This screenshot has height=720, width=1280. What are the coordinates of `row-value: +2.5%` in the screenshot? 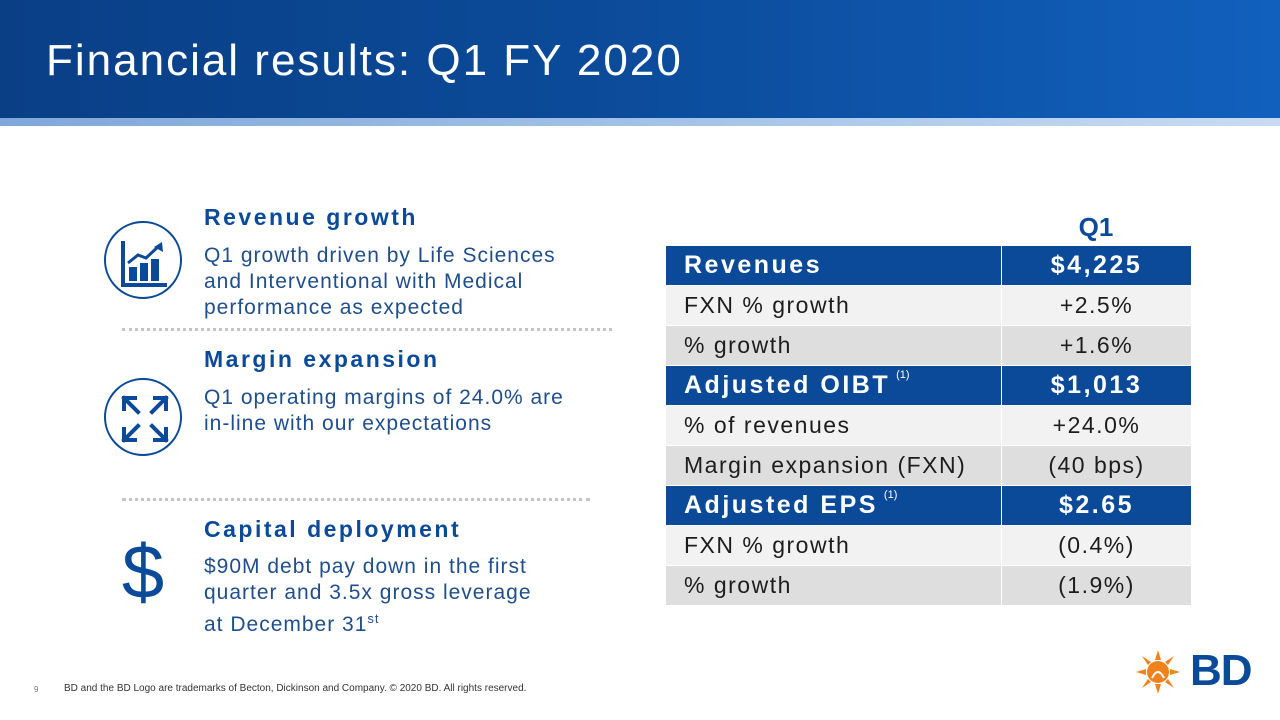 It's located at (1096, 305).